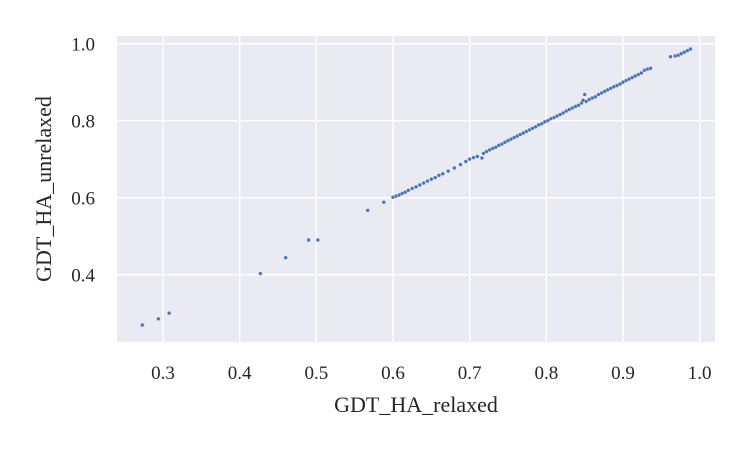 This screenshot has height=450, width=750. What do you see at coordinates (416, 404) in the screenshot?
I see `x-axis-label: GDT_HA_relaxed` at bounding box center [416, 404].